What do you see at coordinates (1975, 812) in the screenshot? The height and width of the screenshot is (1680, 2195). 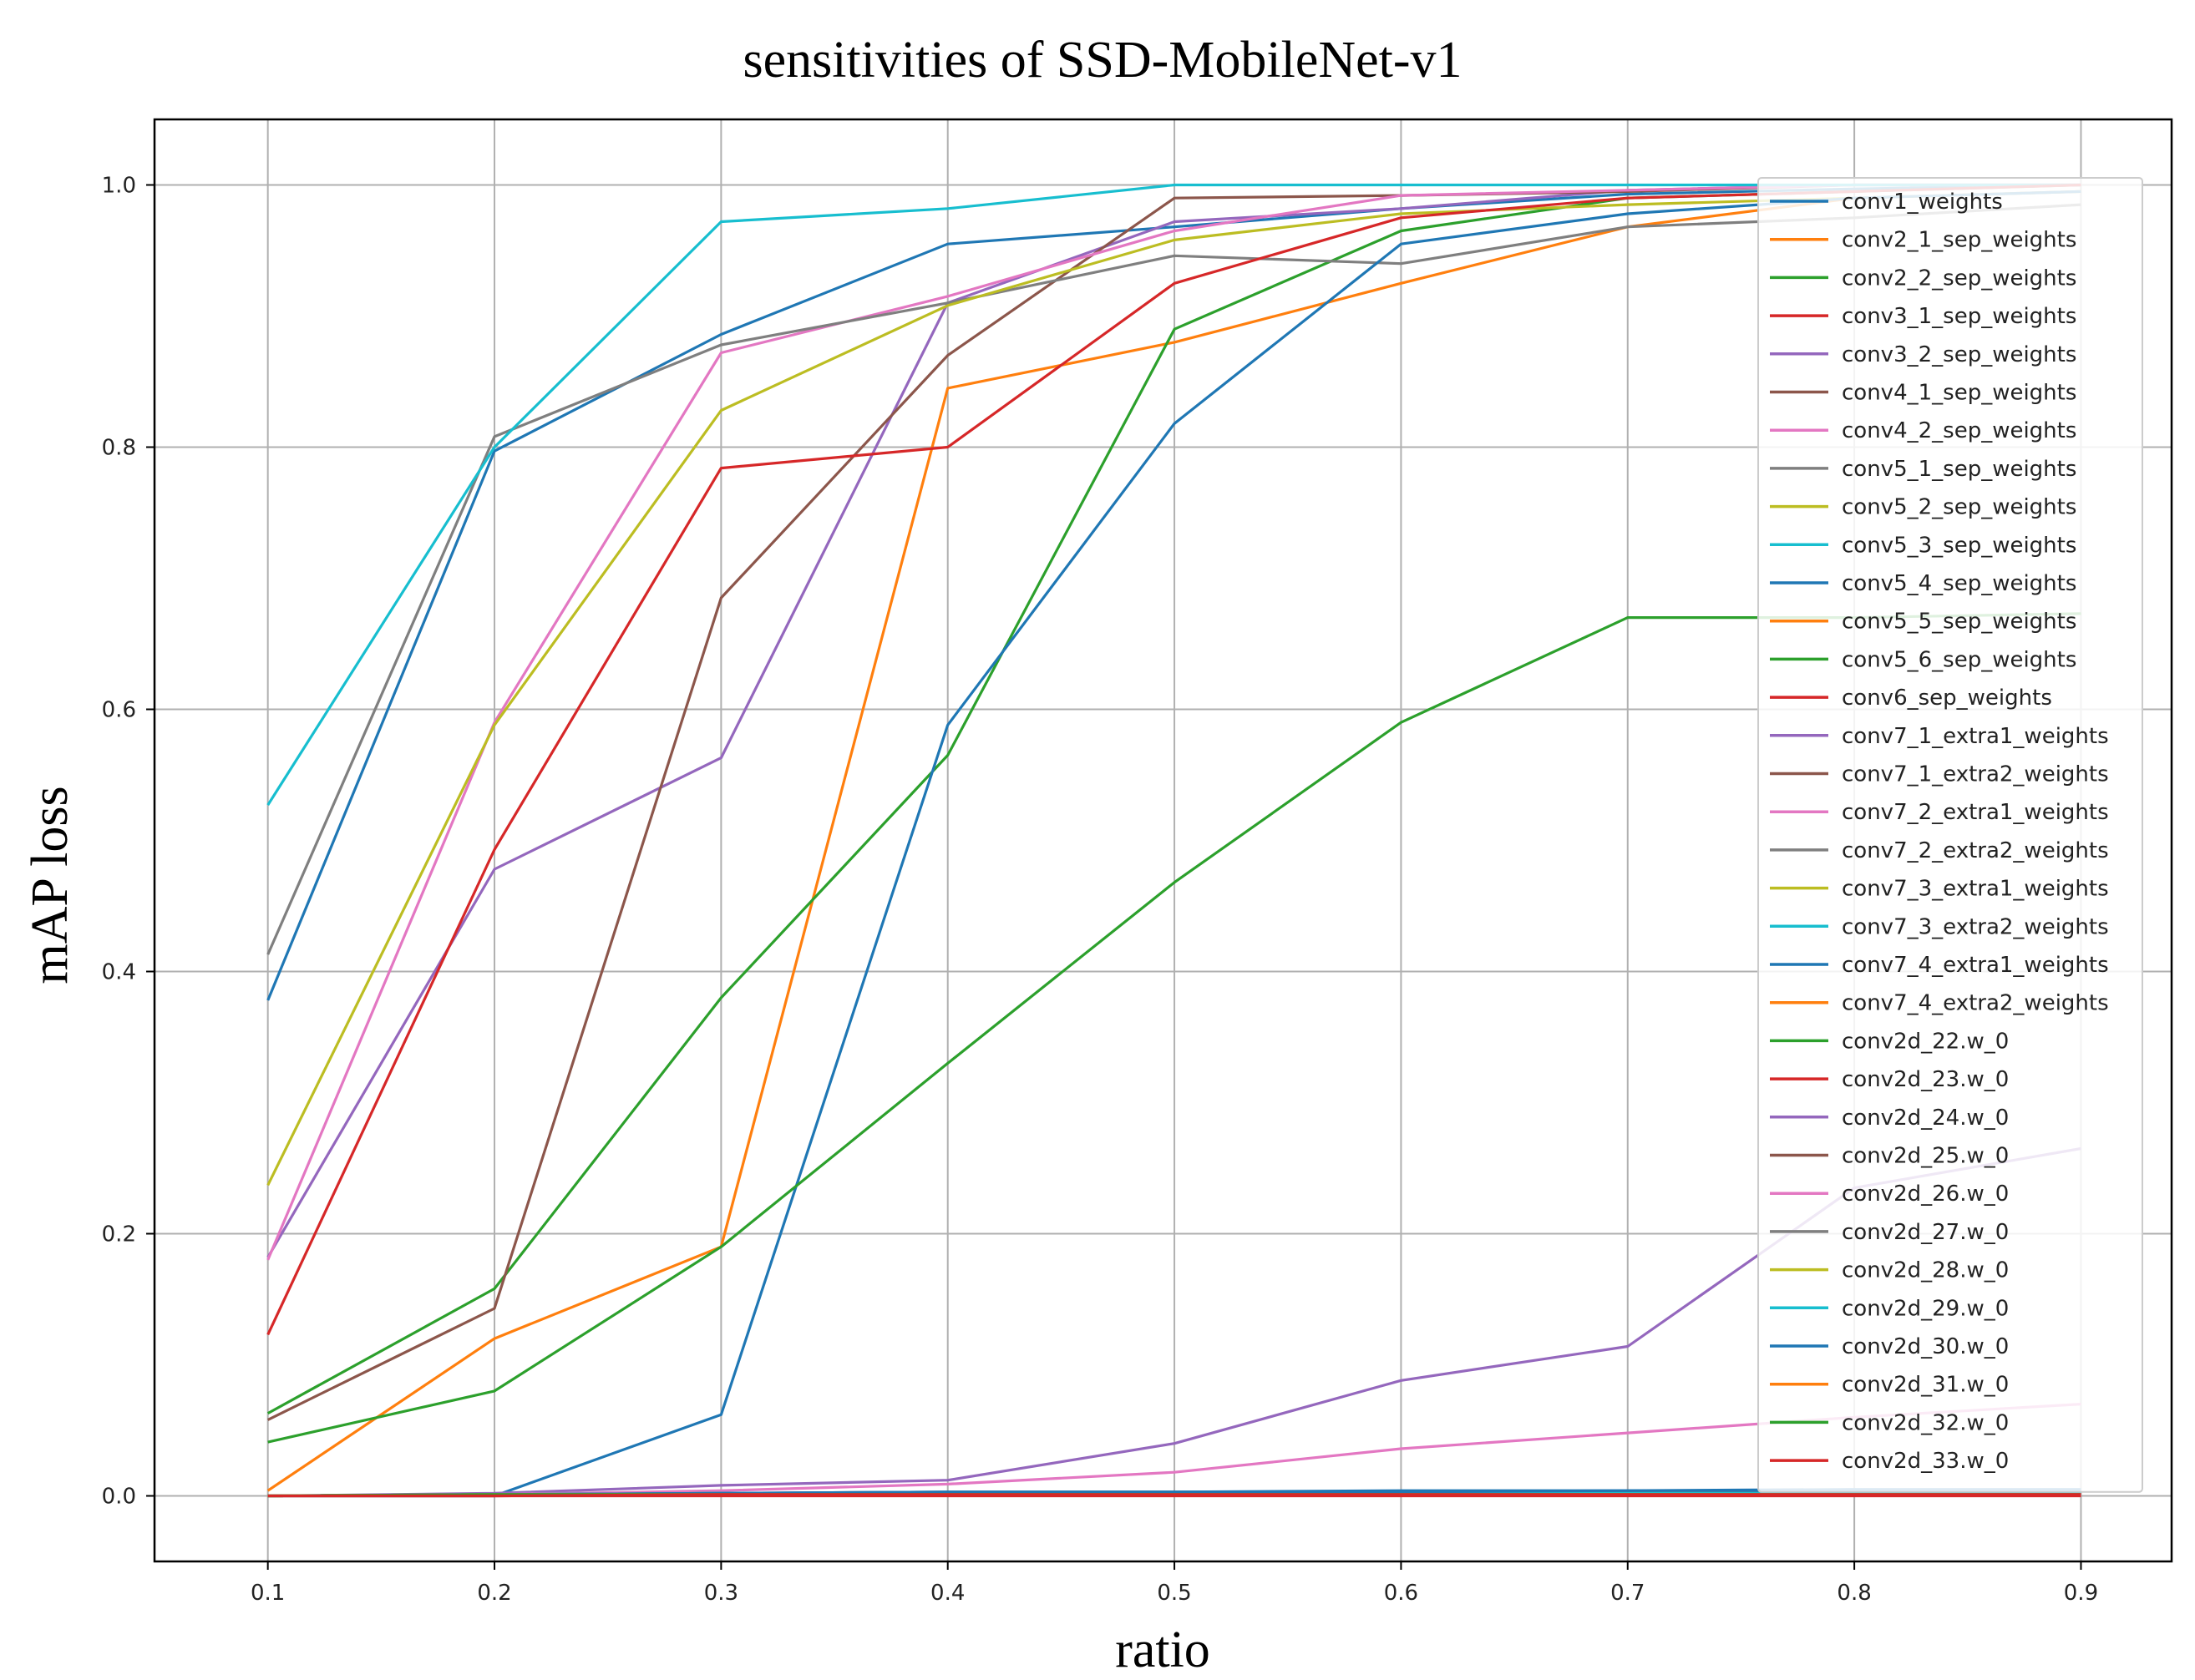 I see `legend-label: conv7_2_extra1_weights` at bounding box center [1975, 812].